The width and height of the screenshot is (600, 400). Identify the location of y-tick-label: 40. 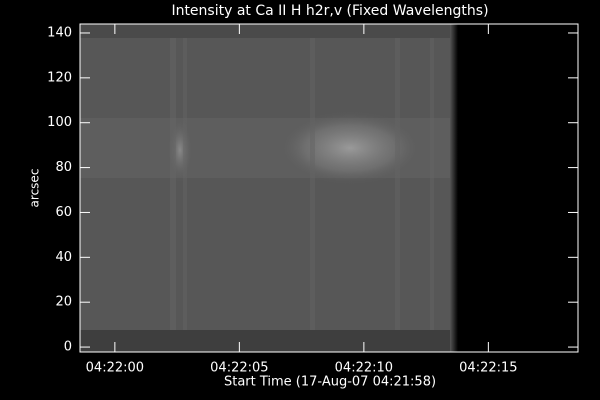
(63, 257).